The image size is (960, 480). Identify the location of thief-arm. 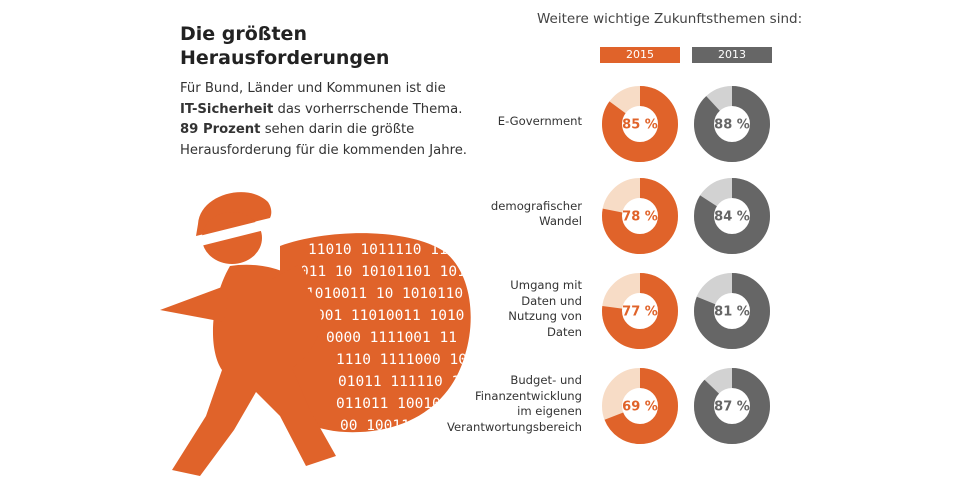
(290, 281).